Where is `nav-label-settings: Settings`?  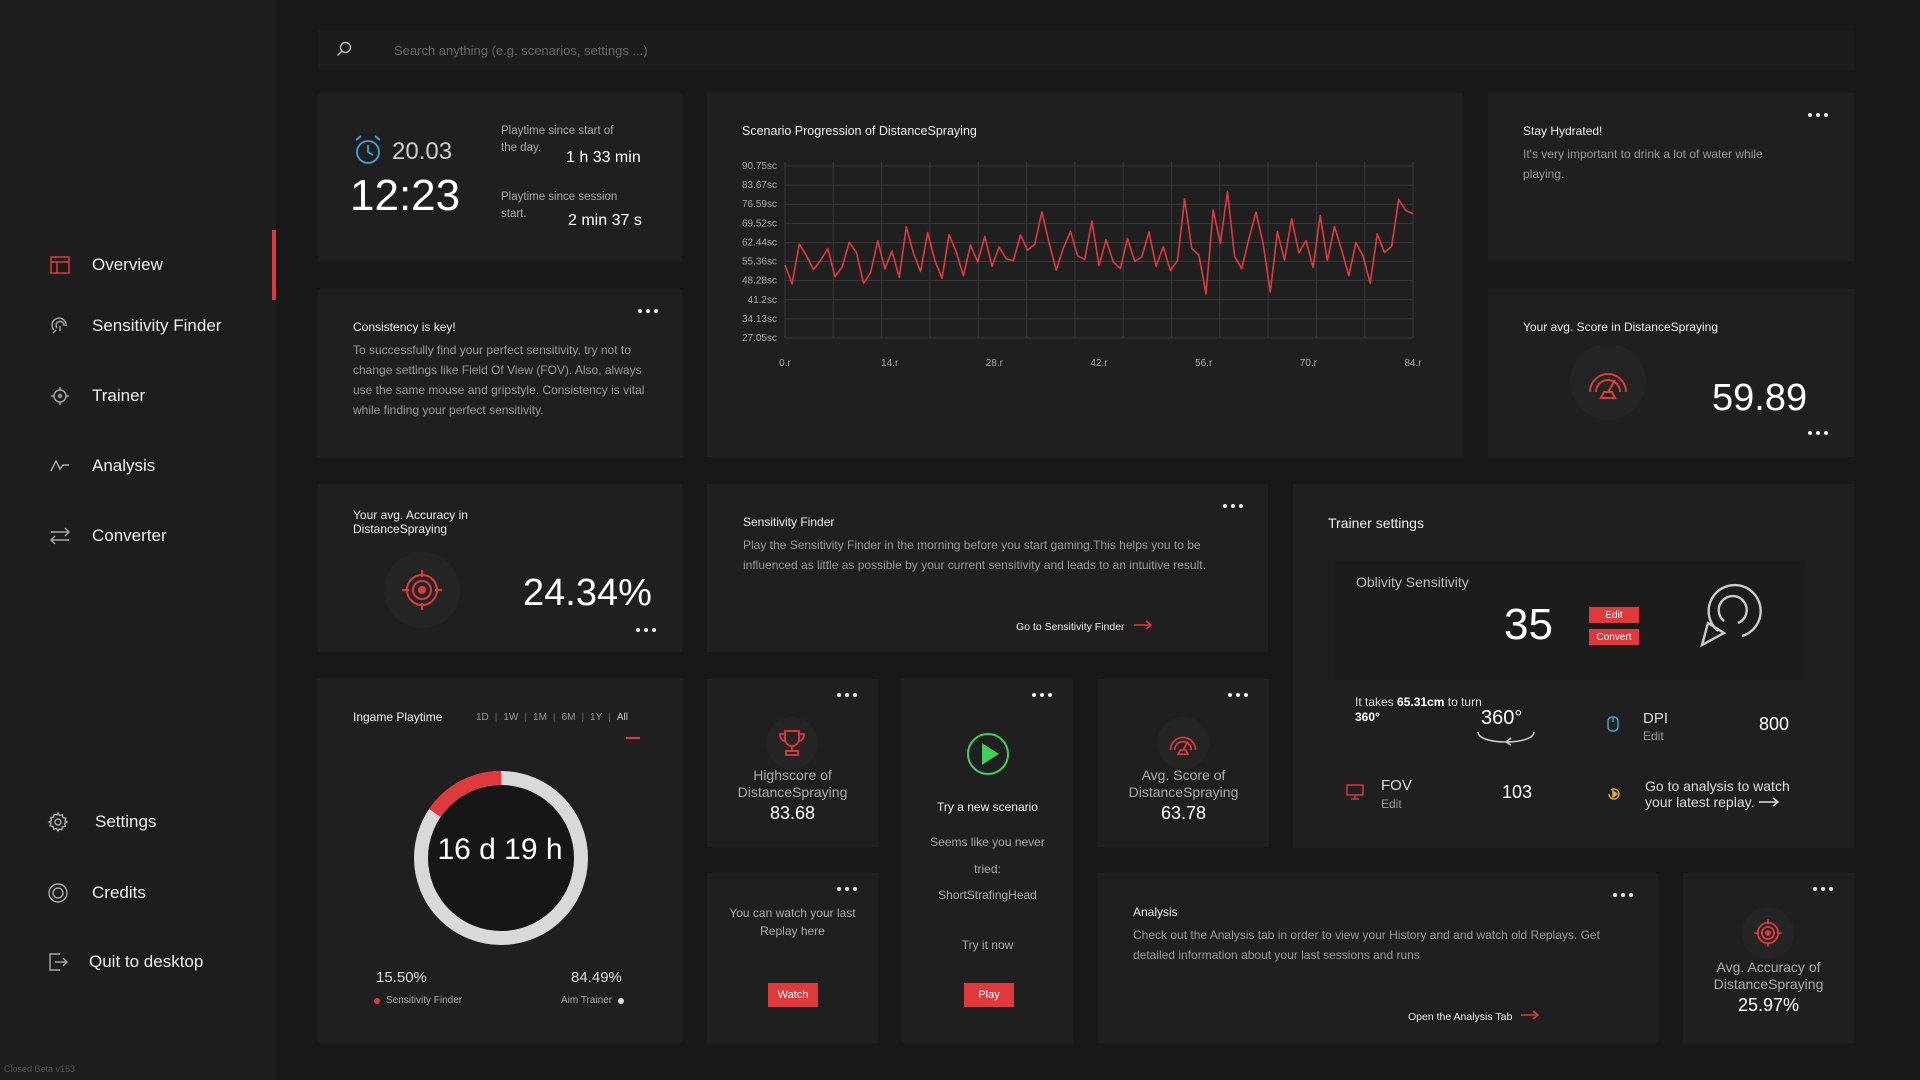
nav-label-settings: Settings is located at coordinates (126, 821).